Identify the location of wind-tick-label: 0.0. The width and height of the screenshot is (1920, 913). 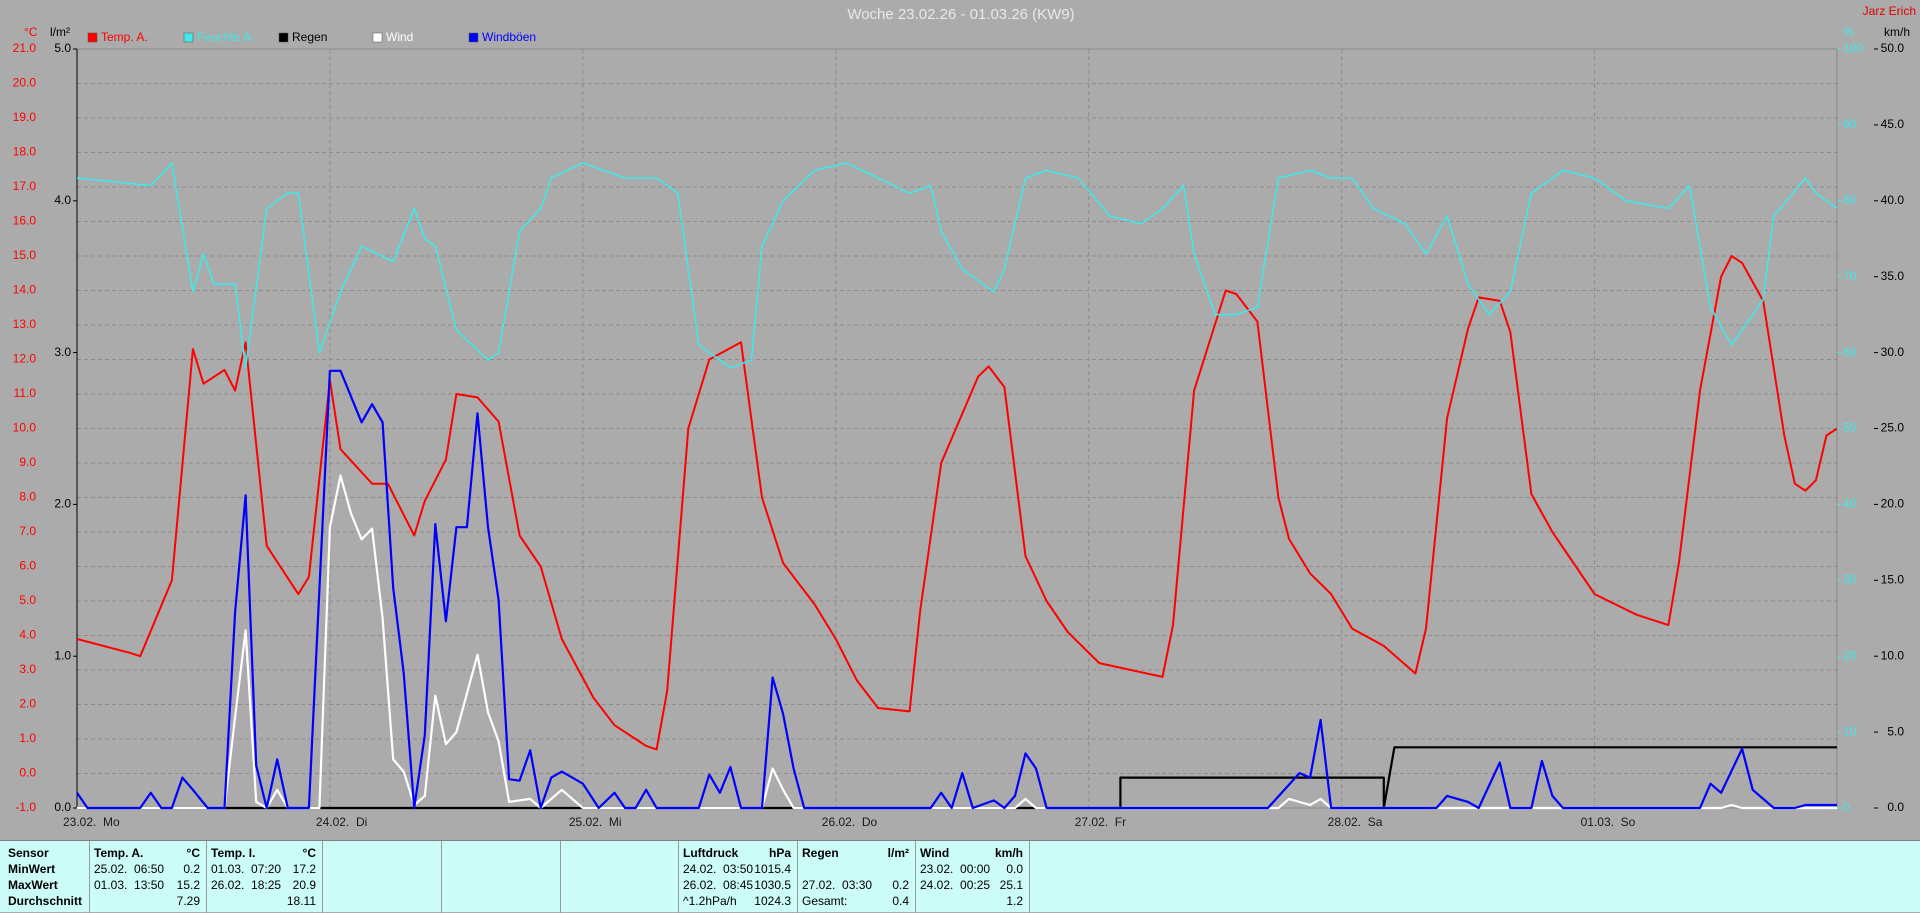
(1895, 807).